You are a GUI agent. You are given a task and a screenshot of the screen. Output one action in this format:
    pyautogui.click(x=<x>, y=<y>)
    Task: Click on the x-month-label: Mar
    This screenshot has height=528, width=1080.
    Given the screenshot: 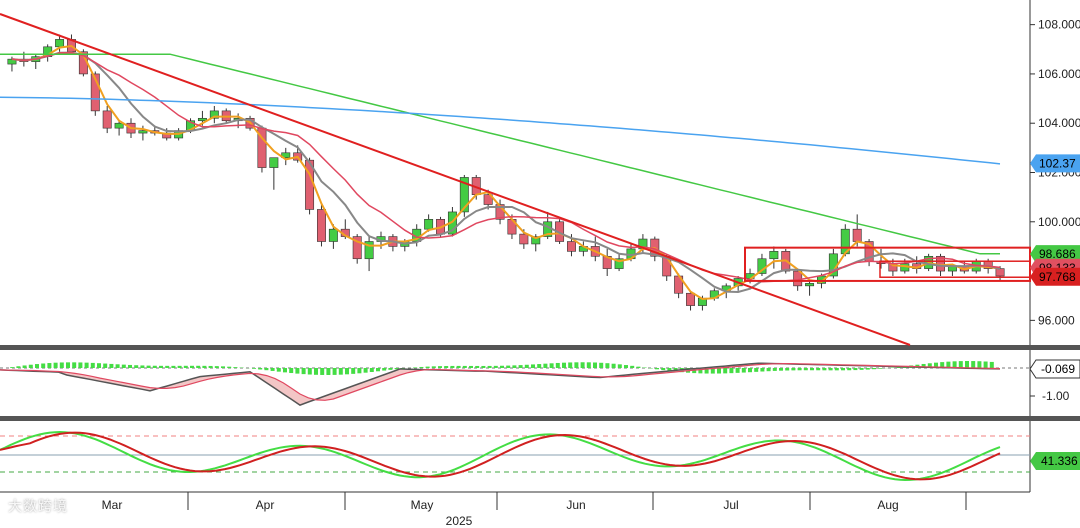 What is the action you would take?
    pyautogui.click(x=112, y=505)
    